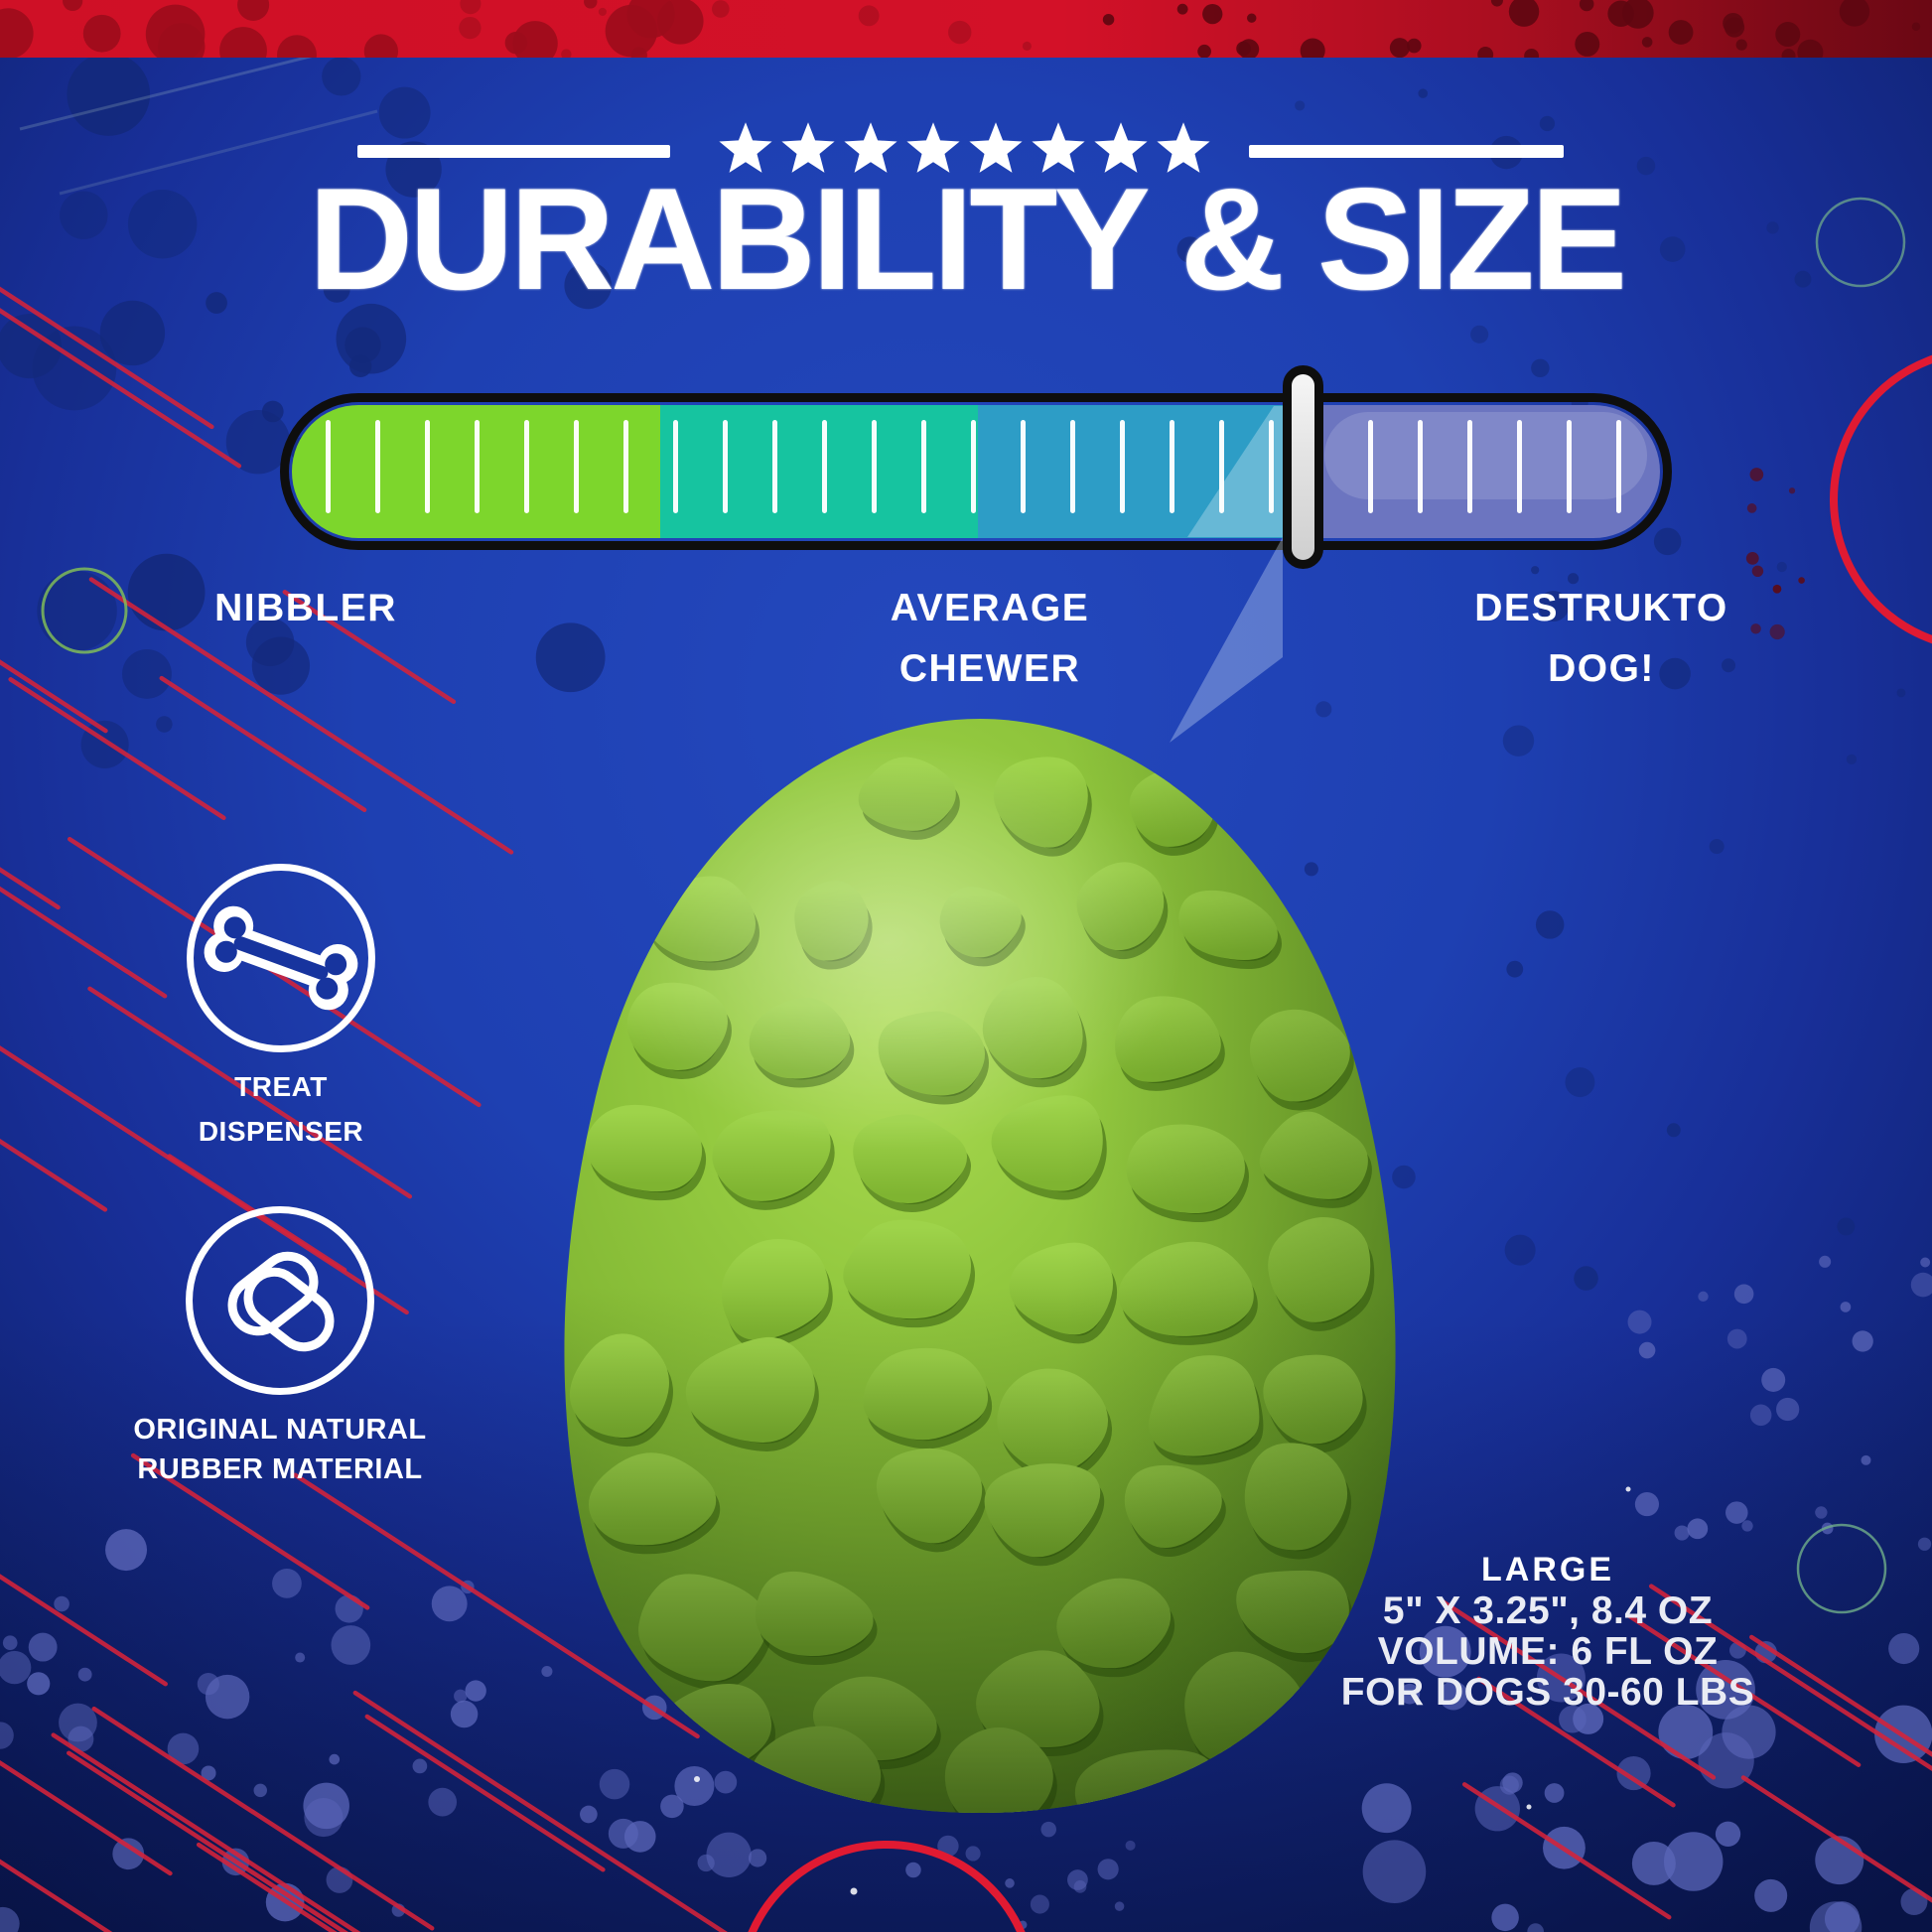 This screenshot has height=1932, width=1932. What do you see at coordinates (990, 608) in the screenshot?
I see `meter-label-line: AVERAGE` at bounding box center [990, 608].